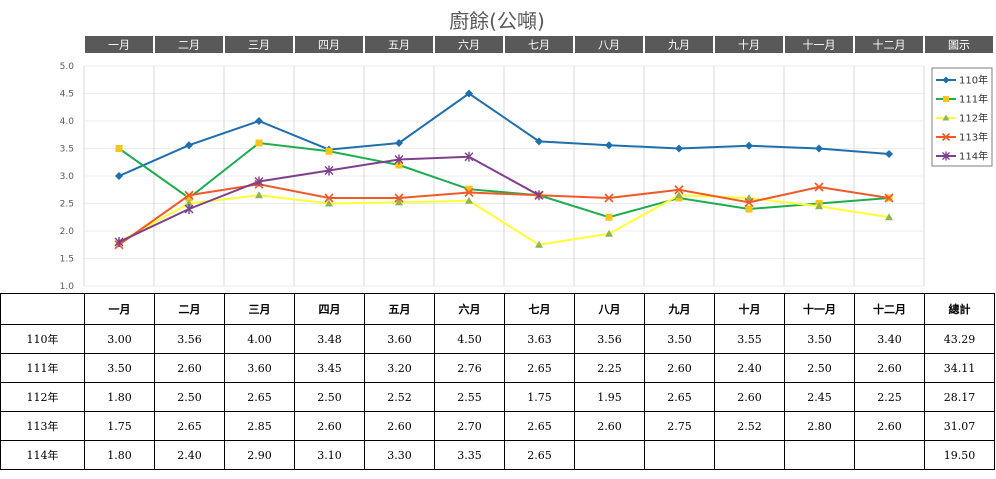  Describe the element at coordinates (959, 426) in the screenshot. I see `table-cell: 31.07` at that location.